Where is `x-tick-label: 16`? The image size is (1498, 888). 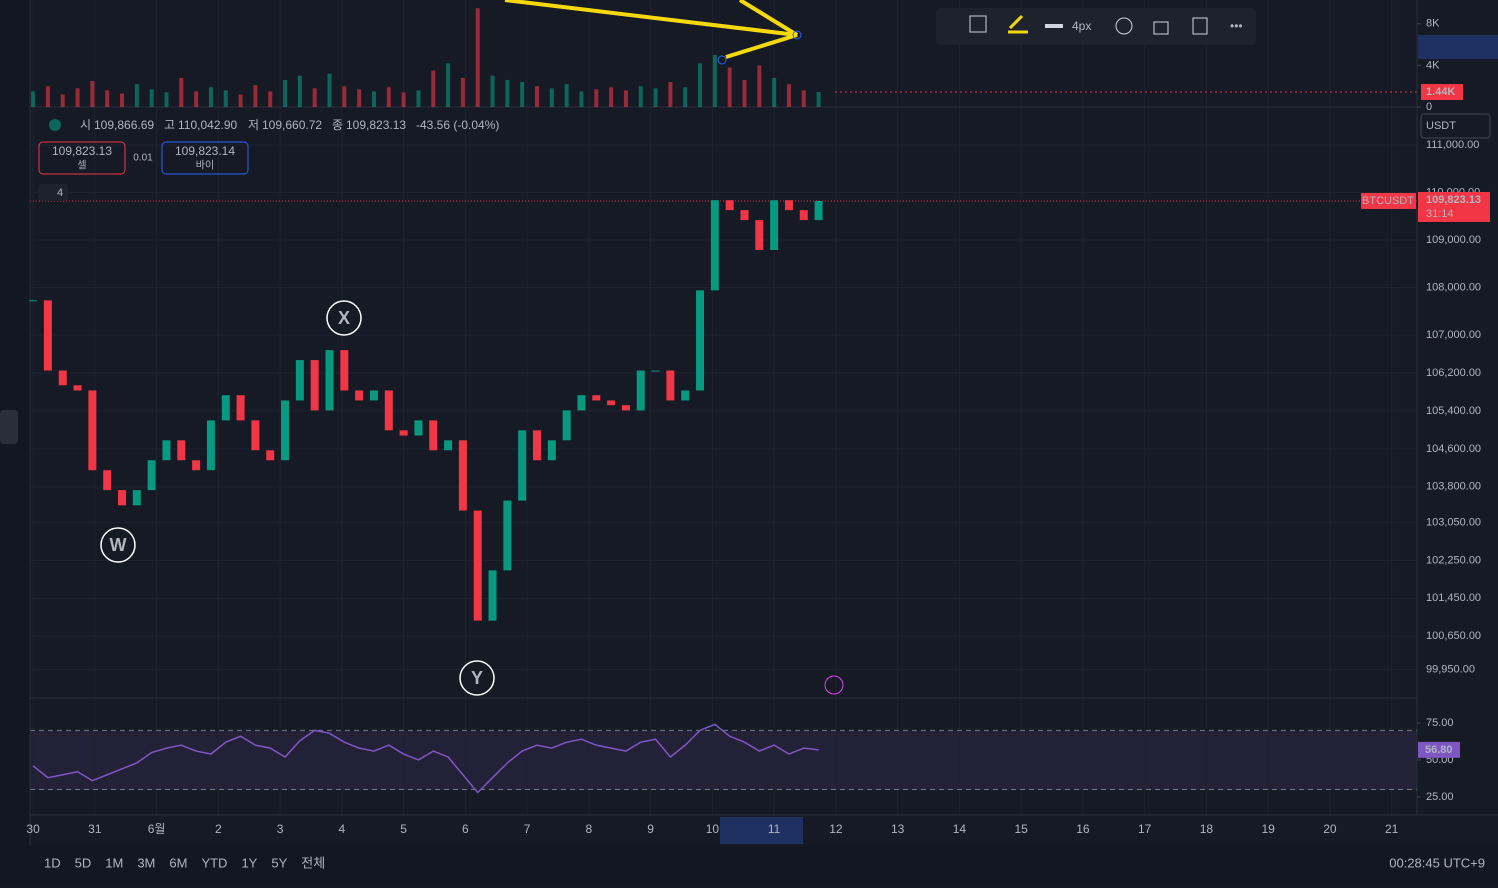
x-tick-label: 16 is located at coordinates (1083, 829).